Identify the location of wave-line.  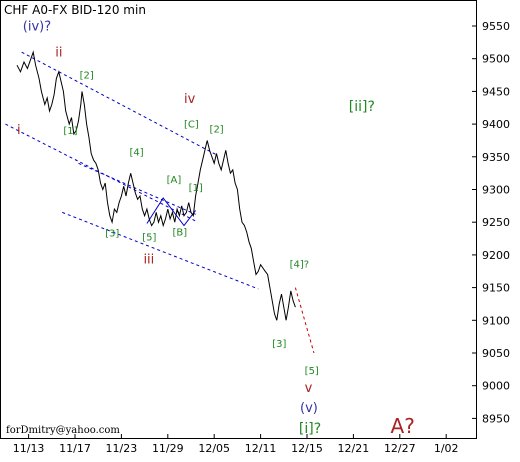
(171, 212).